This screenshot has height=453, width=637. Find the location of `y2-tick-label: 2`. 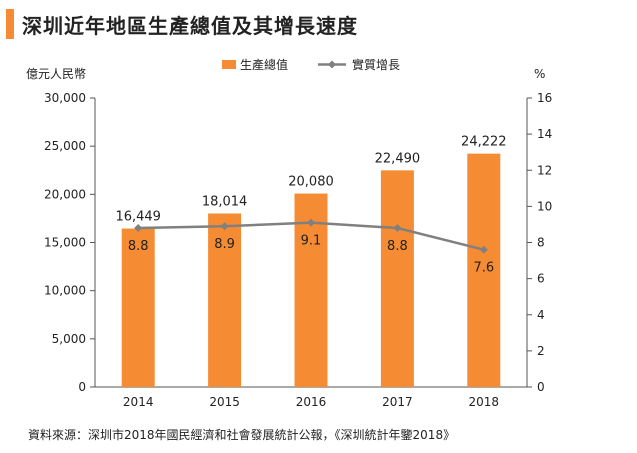

y2-tick-label: 2 is located at coordinates (541, 351).